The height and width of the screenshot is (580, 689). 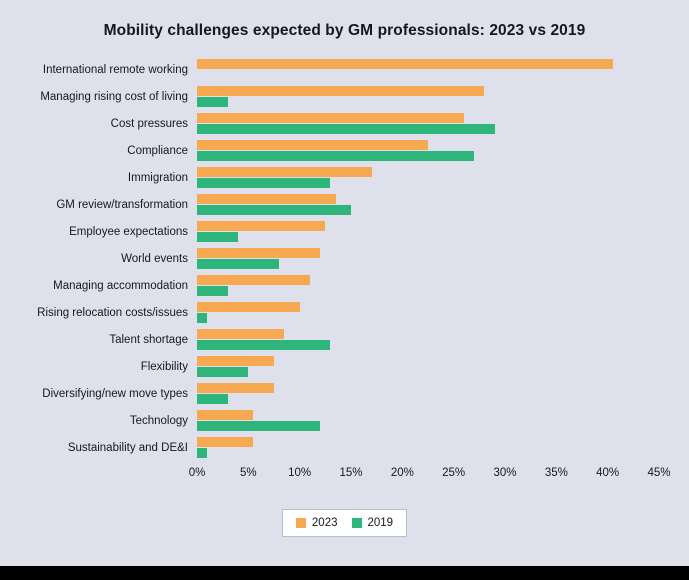 I want to click on category-label: Sustainability and DE&I, so click(x=127, y=447).